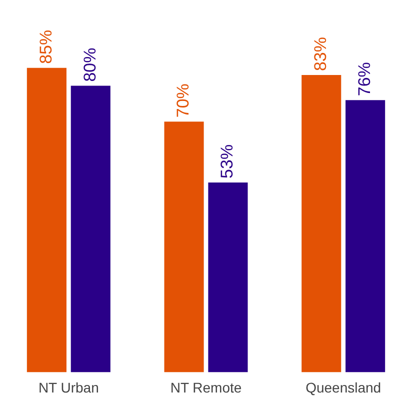 This screenshot has width=412, height=409. Describe the element at coordinates (206, 387) in the screenshot. I see `x-tick-label: NT Remote` at that location.